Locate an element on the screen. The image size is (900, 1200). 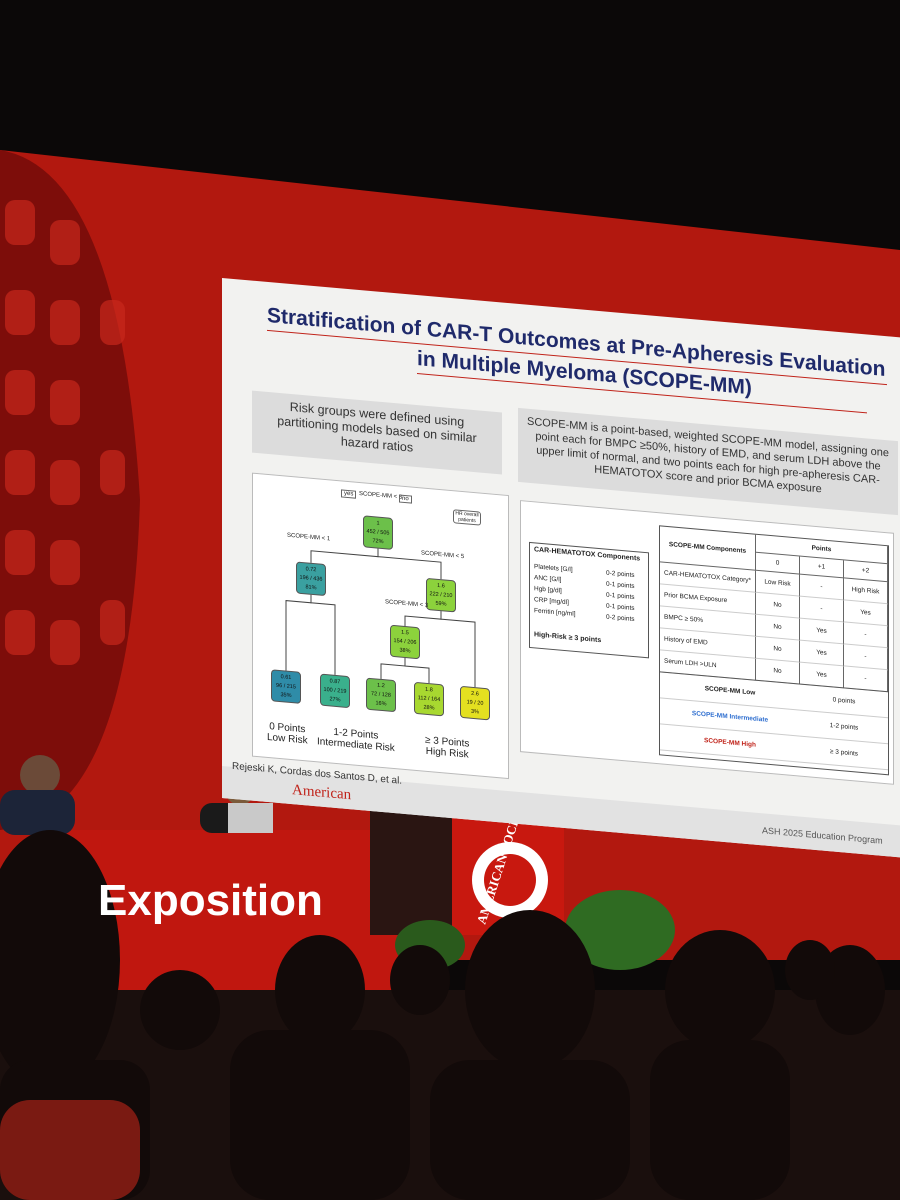
component-name: ANC [G/l] is located at coordinates (548, 579).